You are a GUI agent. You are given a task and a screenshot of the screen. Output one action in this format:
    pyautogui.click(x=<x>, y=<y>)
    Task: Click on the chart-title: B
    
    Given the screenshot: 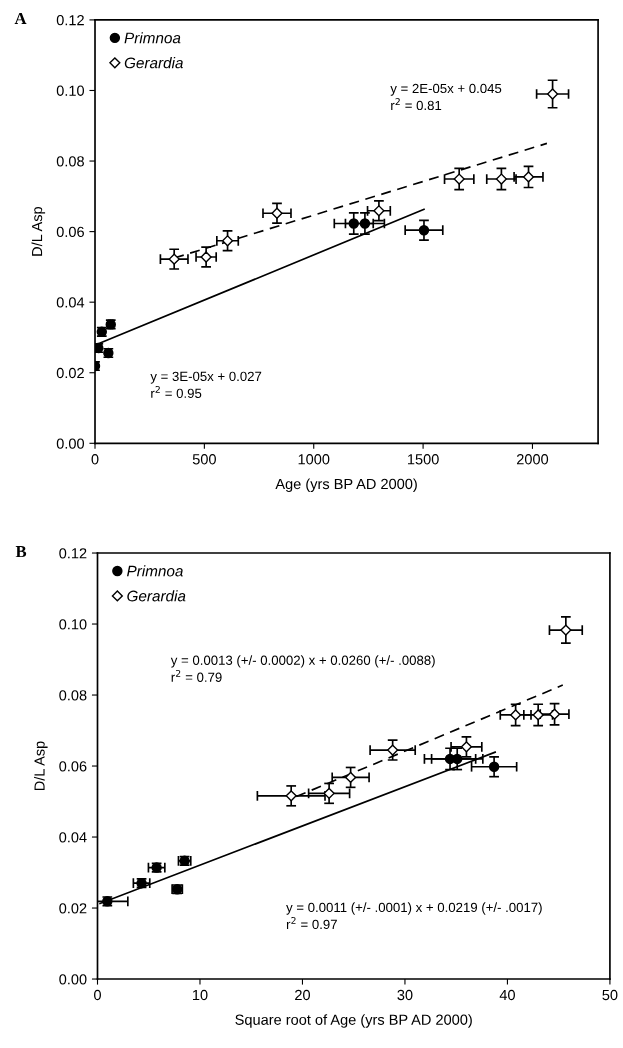 What is the action you would take?
    pyautogui.click(x=21, y=552)
    